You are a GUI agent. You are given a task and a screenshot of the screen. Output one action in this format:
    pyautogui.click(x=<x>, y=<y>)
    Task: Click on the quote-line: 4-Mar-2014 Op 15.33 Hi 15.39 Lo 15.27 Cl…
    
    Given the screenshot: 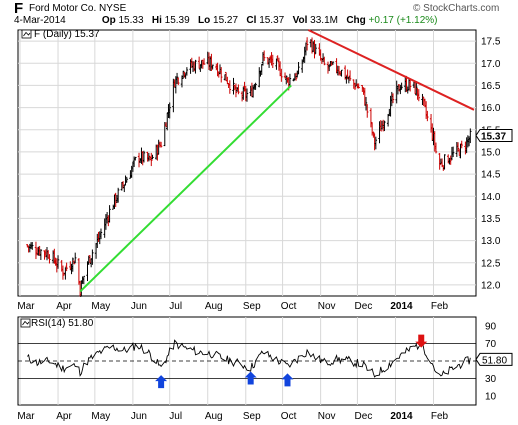 What is the action you would take?
    pyautogui.click(x=225, y=20)
    